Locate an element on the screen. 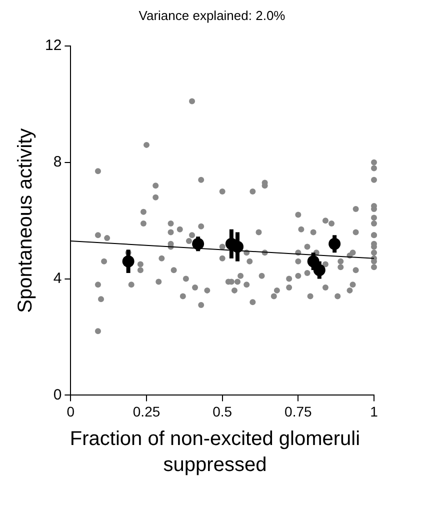 This screenshot has height=516, width=424. x-axis-title: Fraction of non-excited glomeruli suppressed is located at coordinates (215, 452).